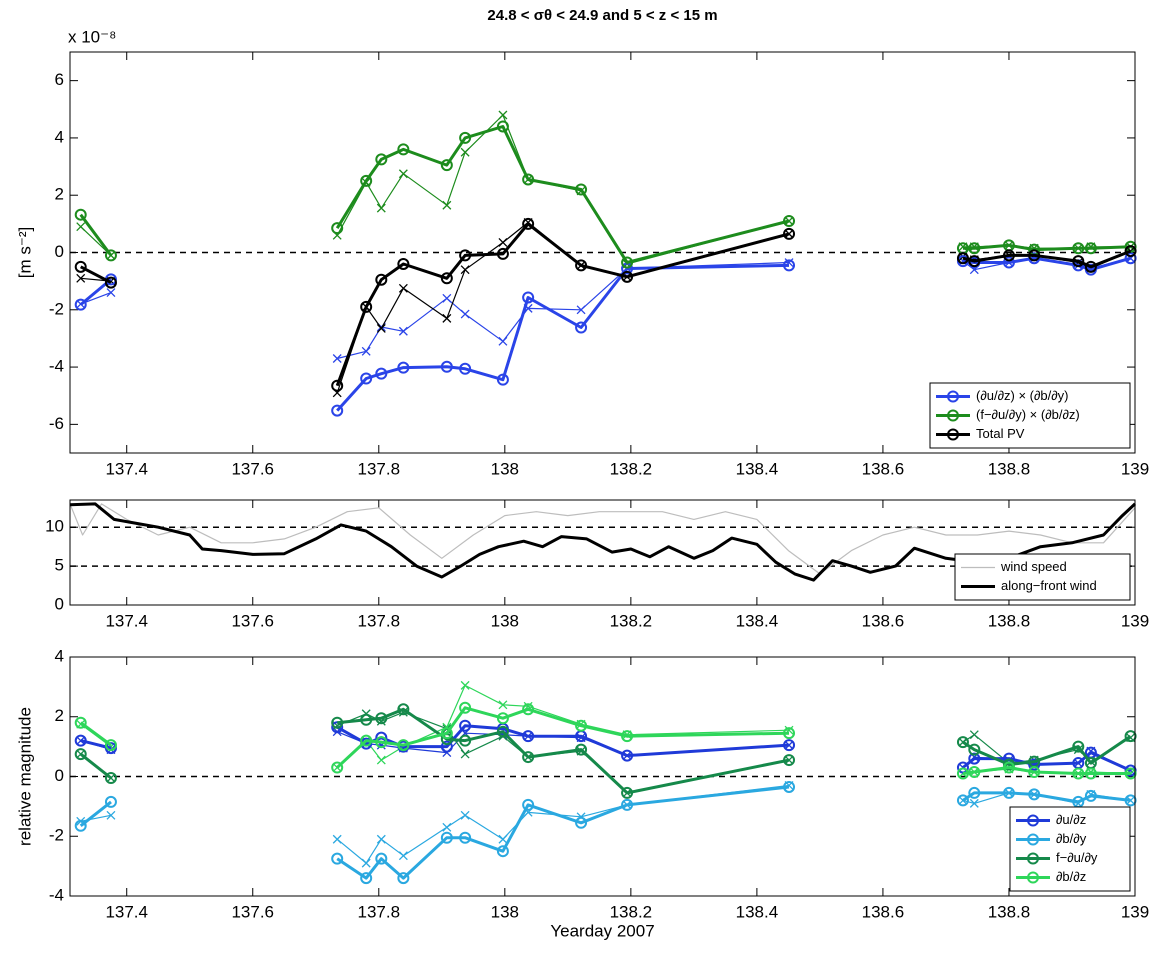 This screenshot has width=1158, height=959. I want to click on y-tick-label: 4, so click(59, 655).